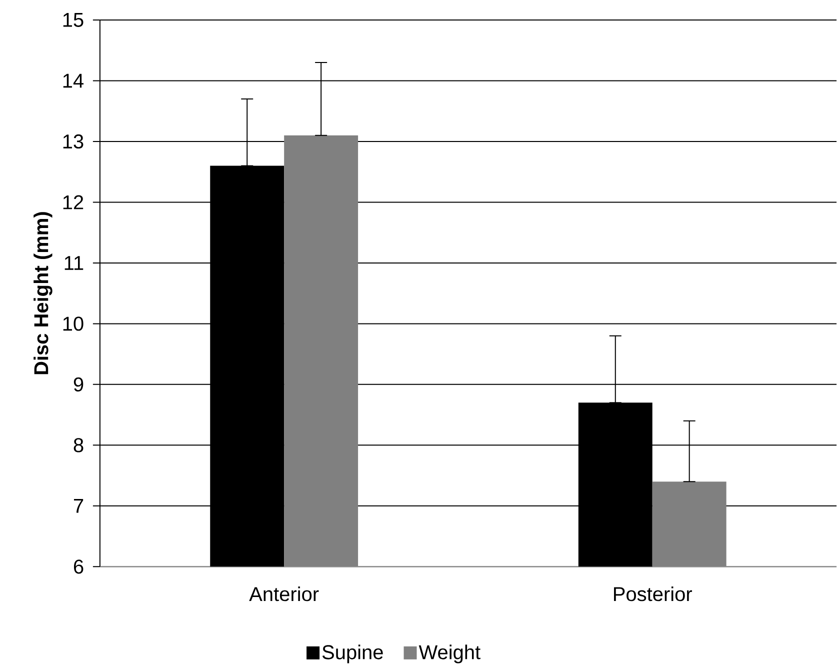  What do you see at coordinates (43, 293) in the screenshot?
I see `y-axis-title: Disc Height (mm)` at bounding box center [43, 293].